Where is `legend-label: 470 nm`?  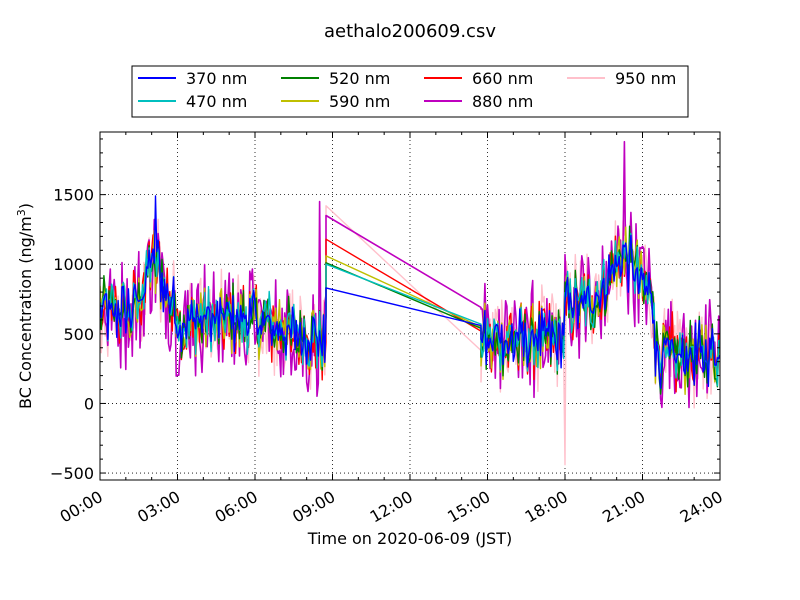
legend-label: 470 nm is located at coordinates (216, 101).